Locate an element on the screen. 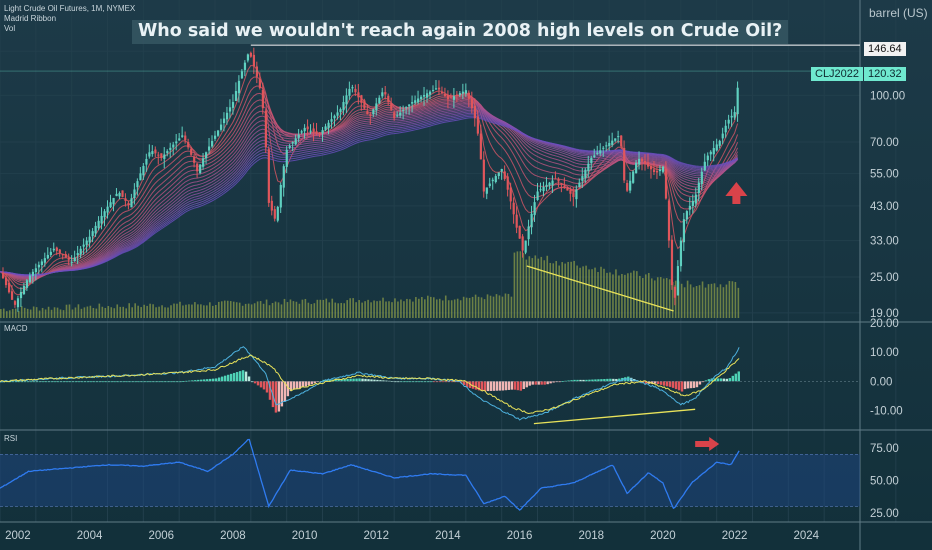  price-tick-label: 70.00 is located at coordinates (884, 143).